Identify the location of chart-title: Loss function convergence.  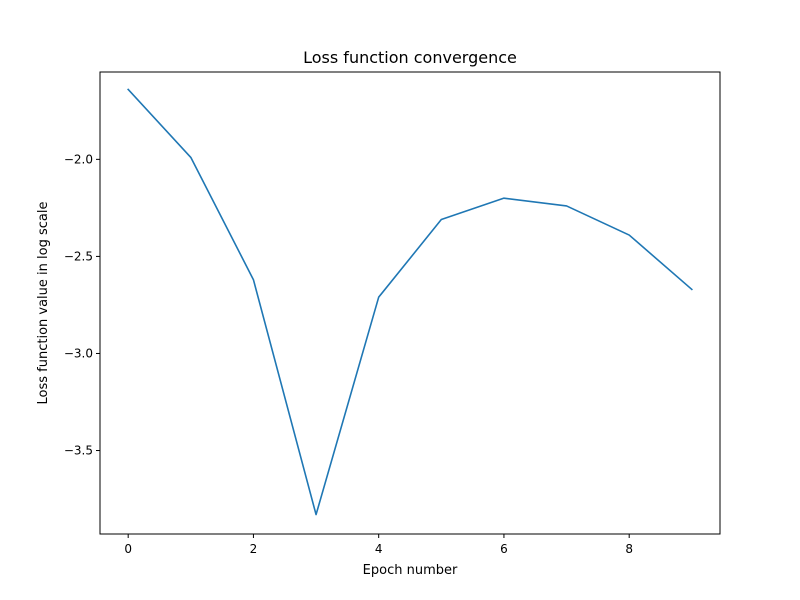
(410, 57).